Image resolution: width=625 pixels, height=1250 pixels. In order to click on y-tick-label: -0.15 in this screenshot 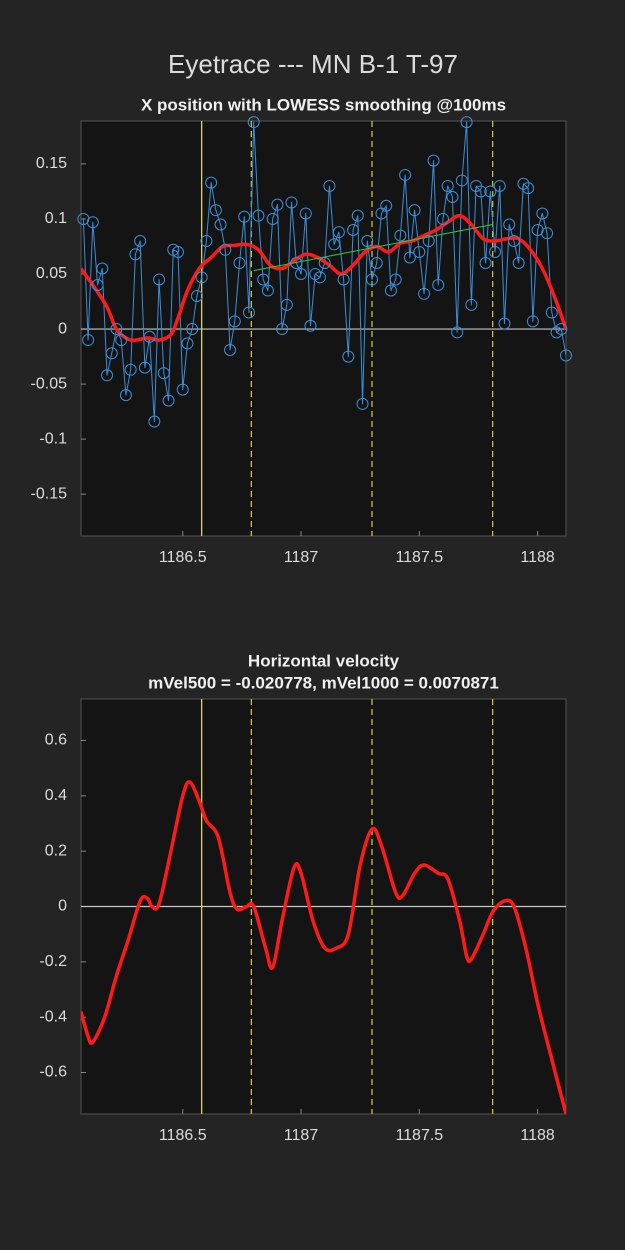, I will do `click(49, 493)`.